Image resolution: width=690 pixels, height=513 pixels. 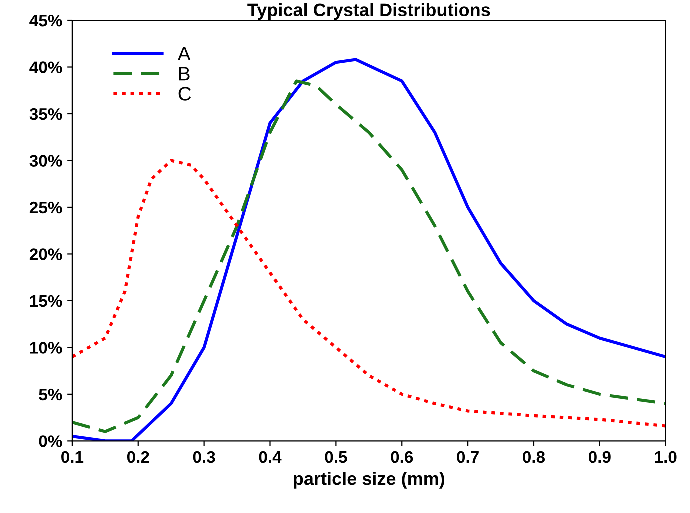 I want to click on x-tick-label: 0.6, so click(x=402, y=457).